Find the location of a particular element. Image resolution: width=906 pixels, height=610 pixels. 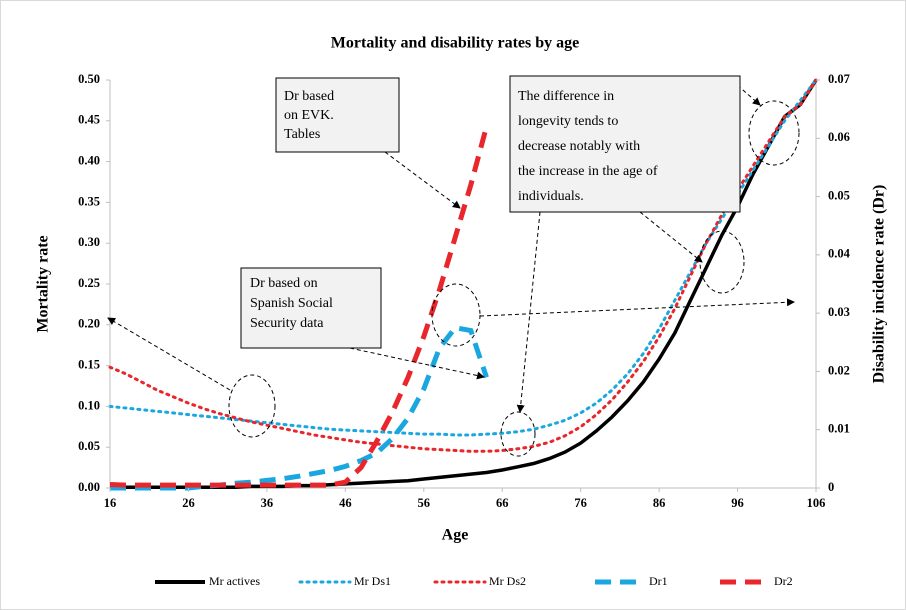

annotation-text: Tables is located at coordinates (302, 134).